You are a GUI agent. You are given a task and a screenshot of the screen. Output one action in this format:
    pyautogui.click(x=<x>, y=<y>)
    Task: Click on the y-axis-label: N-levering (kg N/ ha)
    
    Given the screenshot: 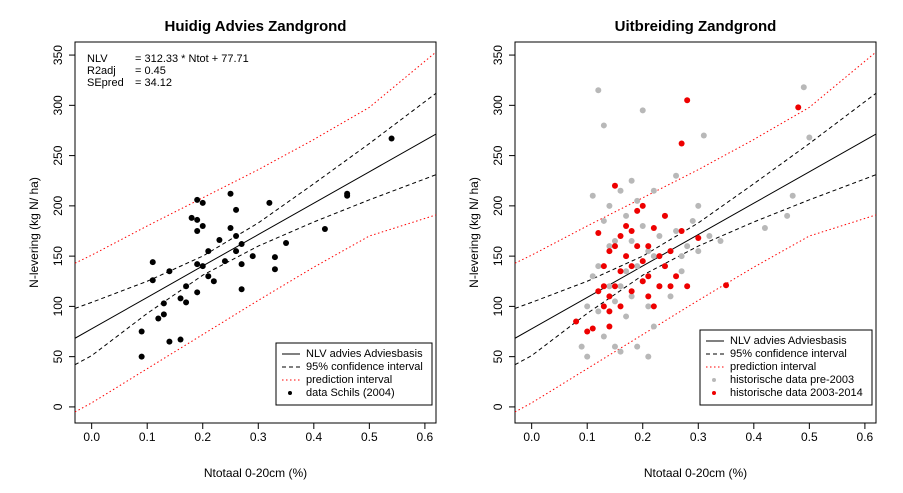 What is the action you would take?
    pyautogui.click(x=474, y=232)
    